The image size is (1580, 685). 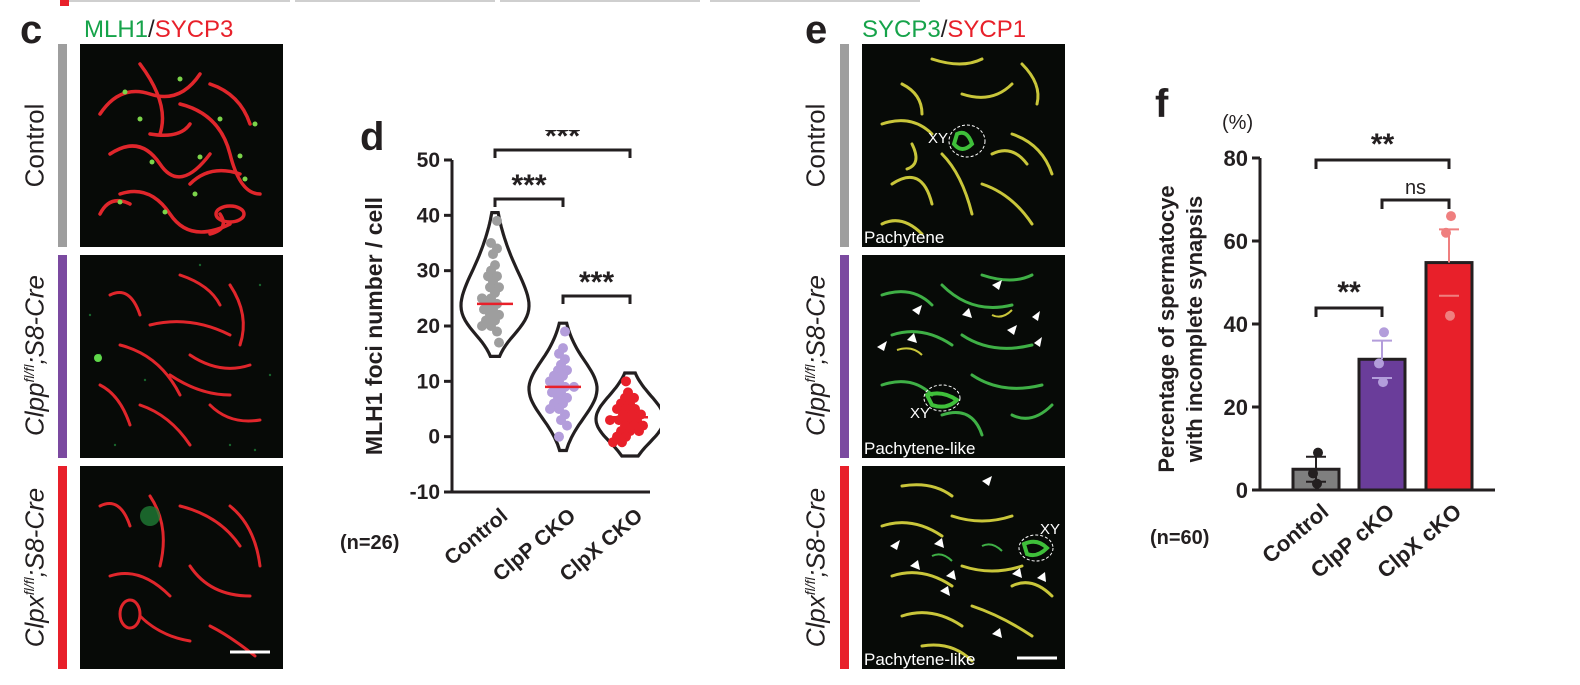 What do you see at coordinates (1166, 328) in the screenshot?
I see `y-axis-label: Percentage of spermatocye` at bounding box center [1166, 328].